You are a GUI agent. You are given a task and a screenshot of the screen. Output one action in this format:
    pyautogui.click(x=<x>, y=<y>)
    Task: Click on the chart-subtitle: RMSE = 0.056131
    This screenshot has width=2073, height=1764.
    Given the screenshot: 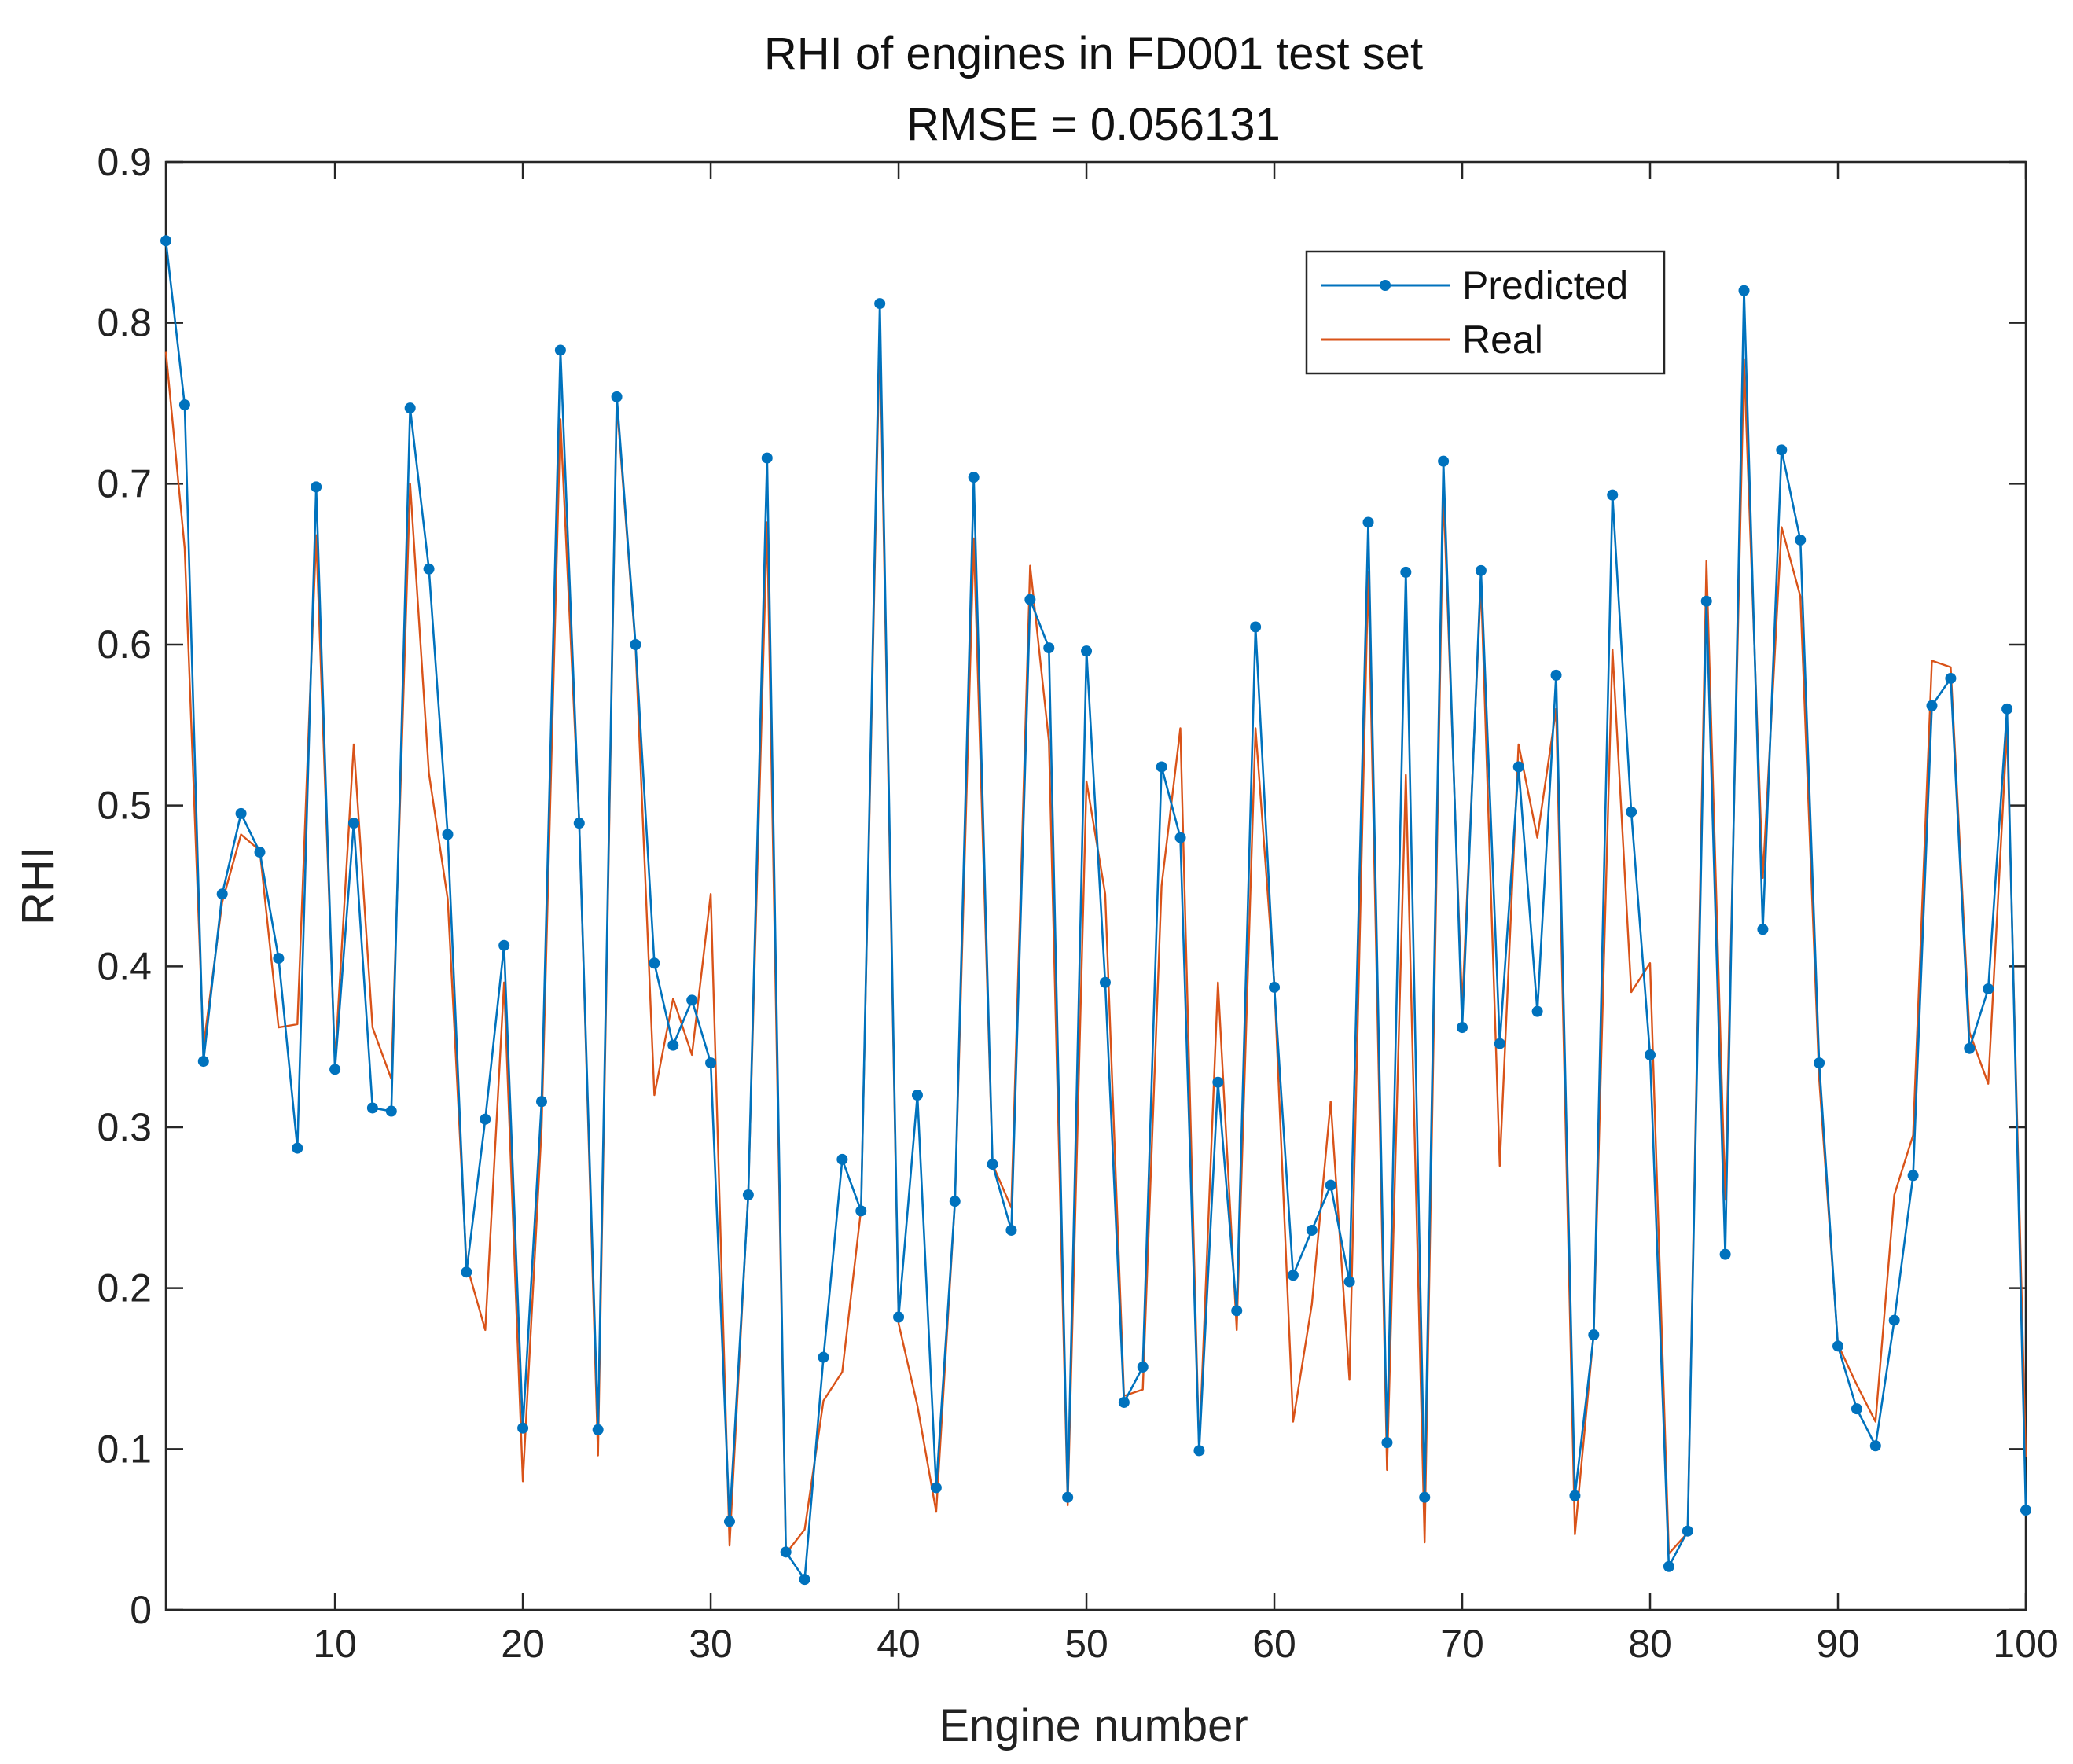 What is the action you would take?
    pyautogui.click(x=1093, y=124)
    